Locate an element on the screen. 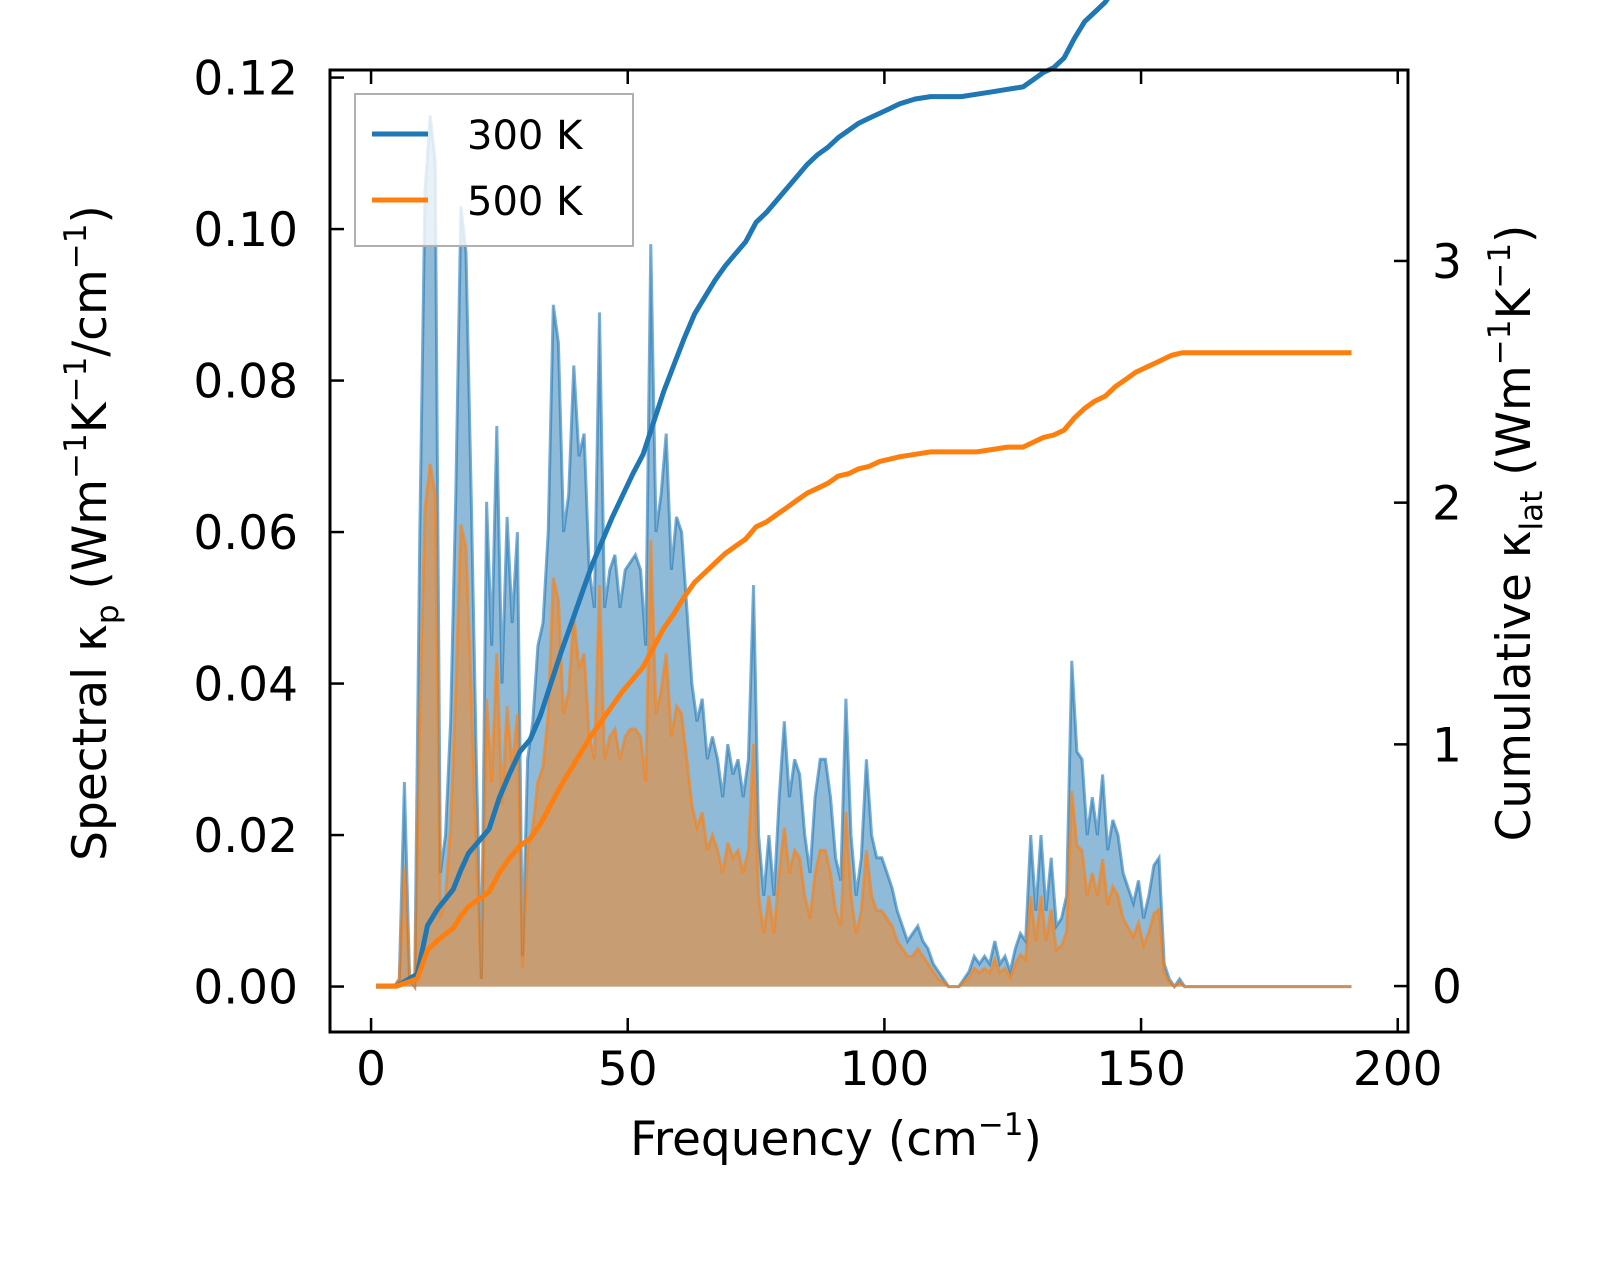 This screenshot has width=1623, height=1272. legend-box is located at coordinates (494, 170).